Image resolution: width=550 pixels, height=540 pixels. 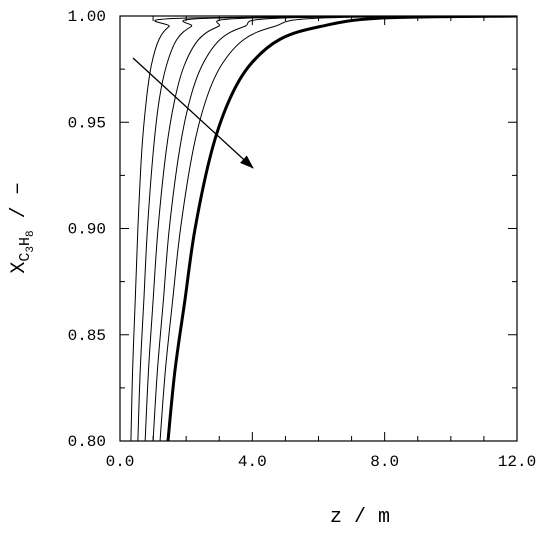 I want to click on y-axis-title: XC3H8 / −, so click(x=22, y=227).